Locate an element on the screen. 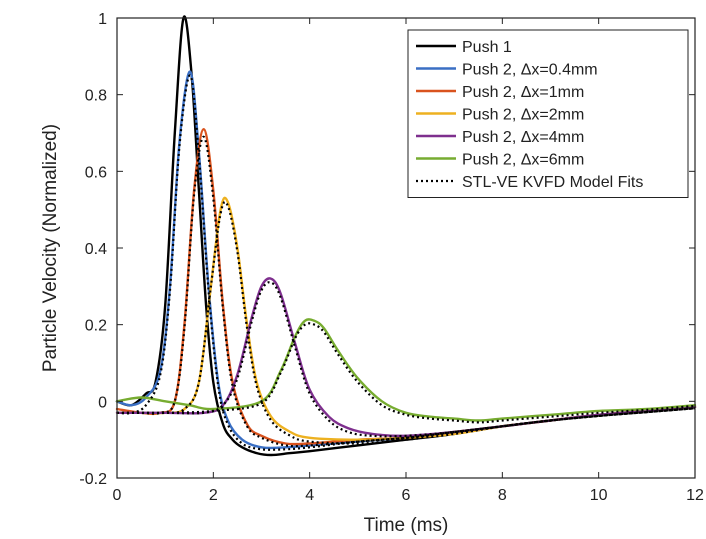  y-tick-label: 0.2 is located at coordinates (96, 326).